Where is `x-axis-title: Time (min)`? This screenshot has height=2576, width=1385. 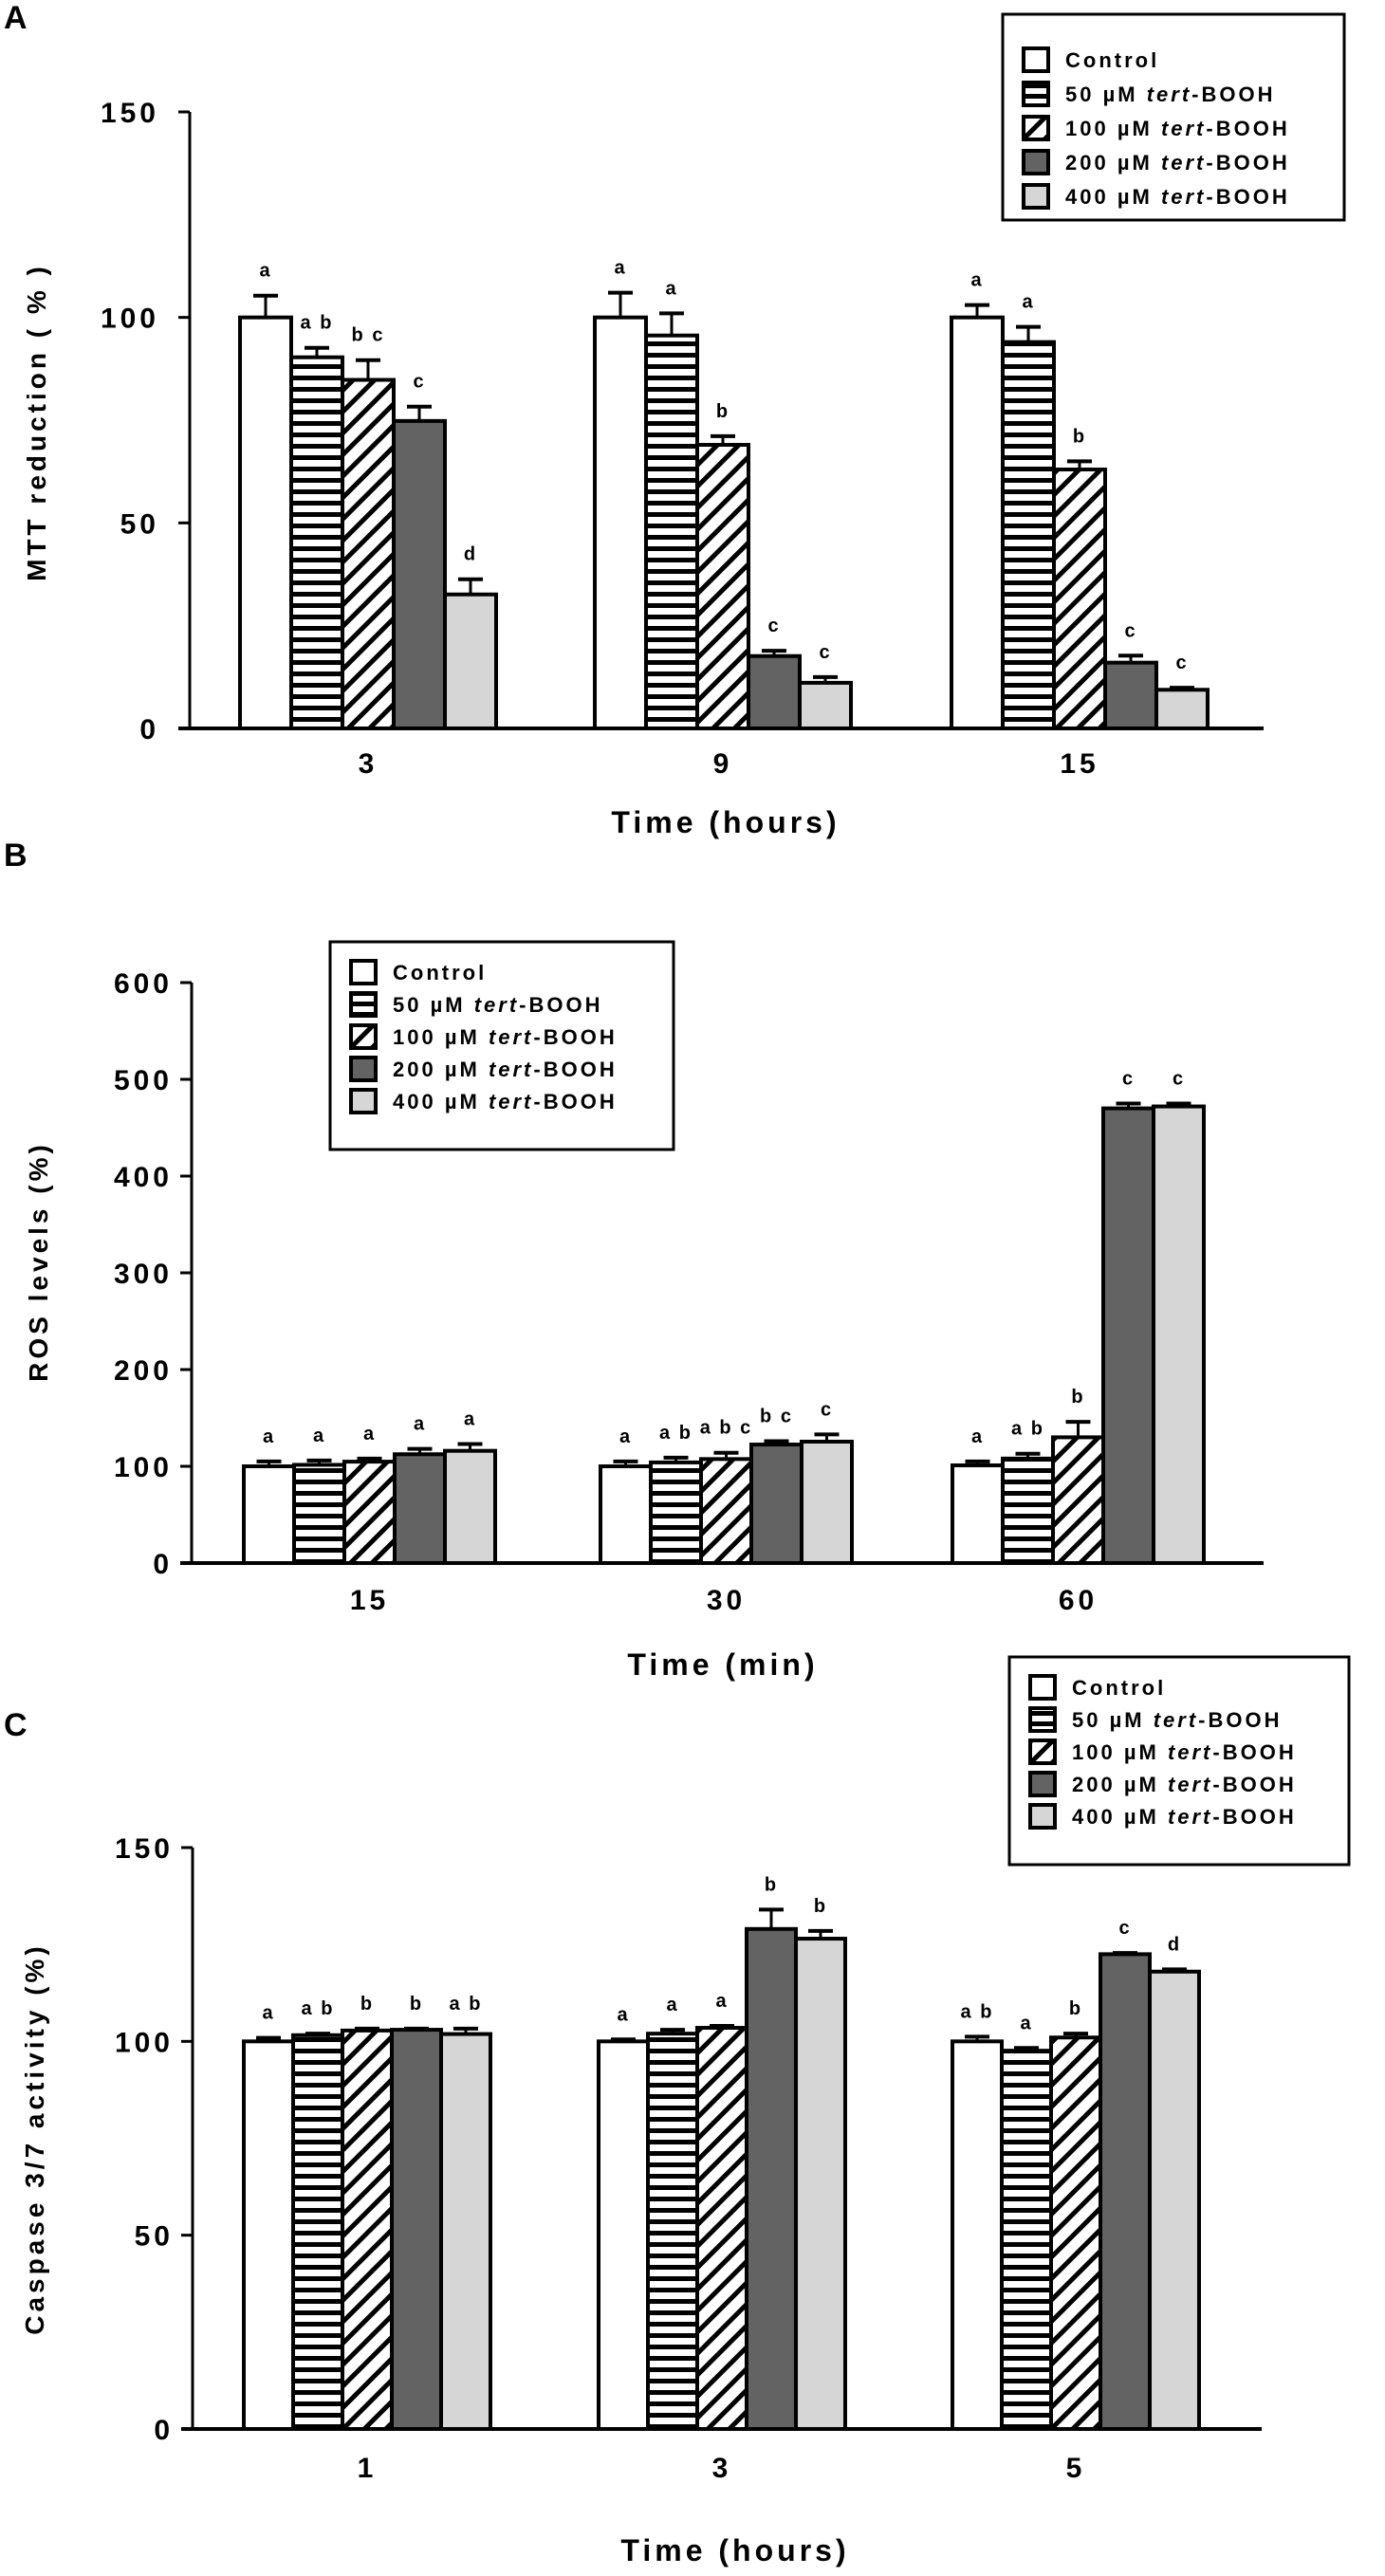 x-axis-title: Time (min) is located at coordinates (723, 1664).